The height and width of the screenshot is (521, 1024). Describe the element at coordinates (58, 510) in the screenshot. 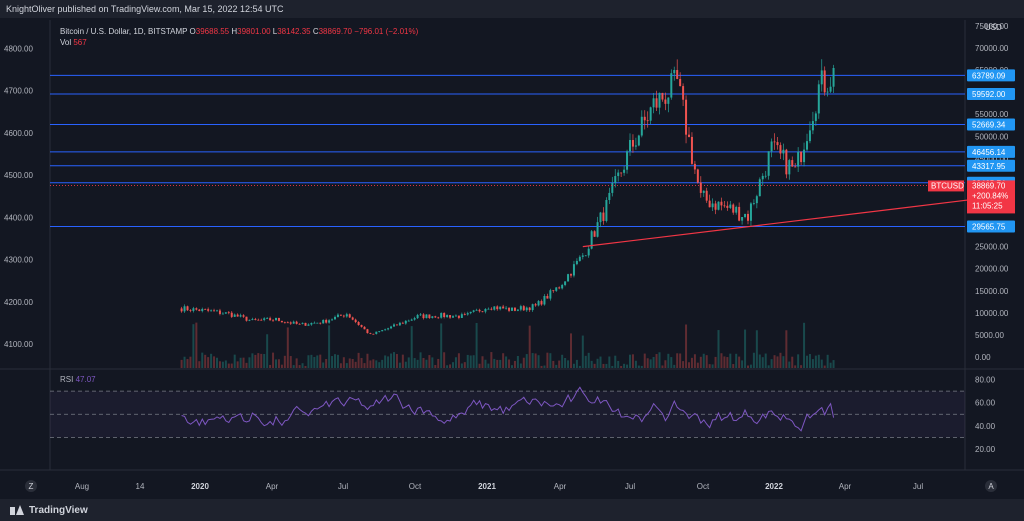

I see `brand-text: TradingView` at that location.